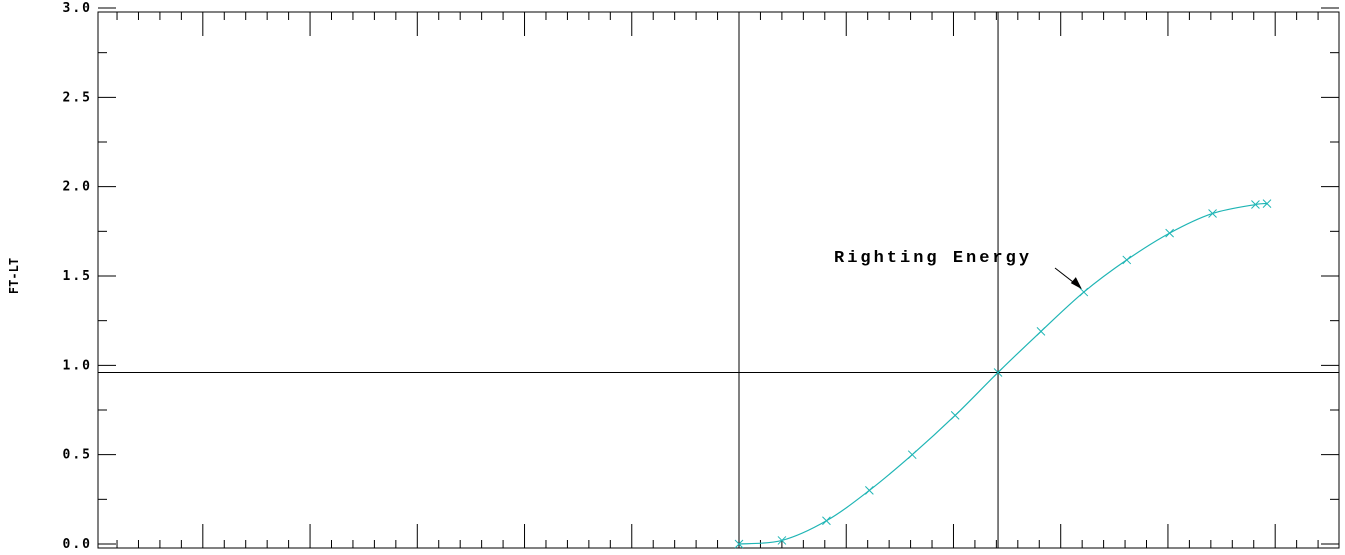 Image resolution: width=1345 pixels, height=555 pixels. Describe the element at coordinates (1076, 283) in the screenshot. I see `annotation-arrowhead` at that location.